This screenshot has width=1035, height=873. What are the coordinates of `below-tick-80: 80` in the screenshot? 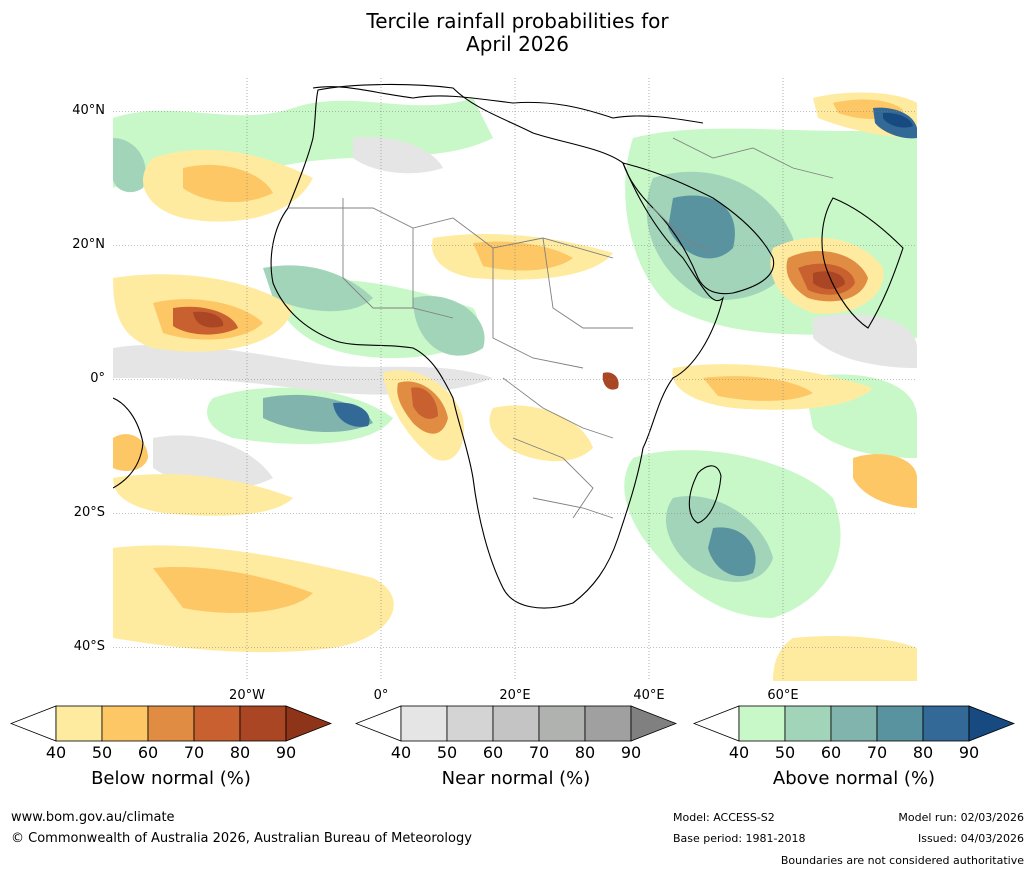 It's located at (240, 752).